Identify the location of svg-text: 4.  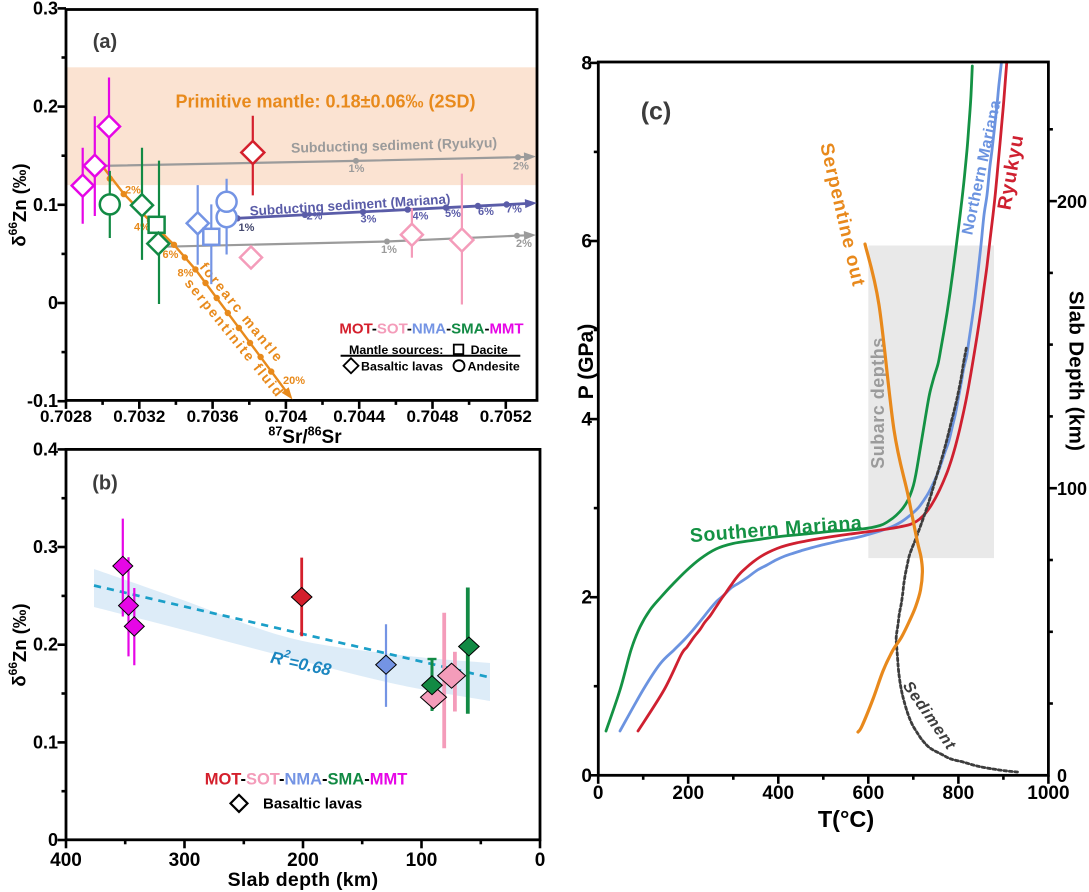
(586, 420).